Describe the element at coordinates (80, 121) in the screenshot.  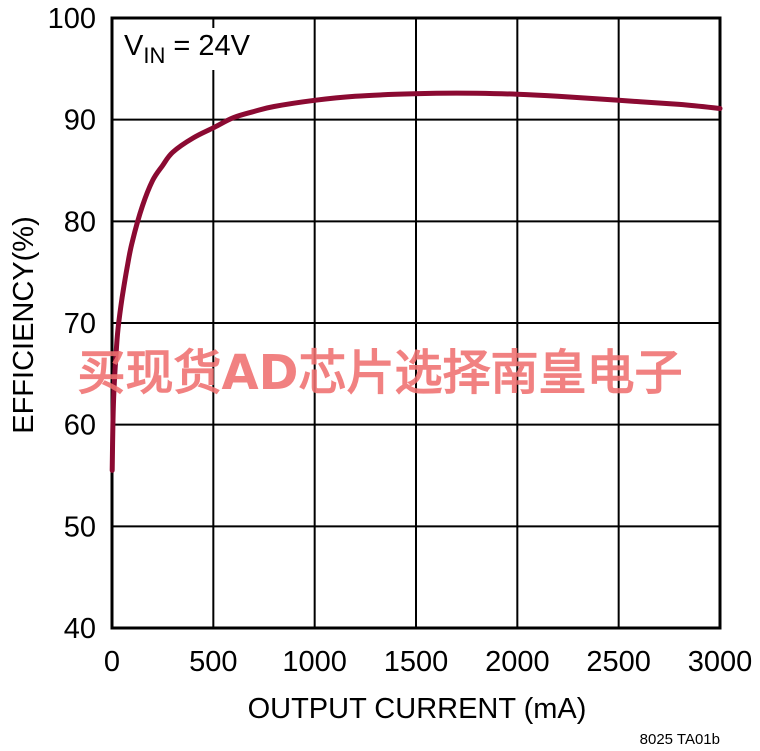
I see `y-tick-label: 90` at that location.